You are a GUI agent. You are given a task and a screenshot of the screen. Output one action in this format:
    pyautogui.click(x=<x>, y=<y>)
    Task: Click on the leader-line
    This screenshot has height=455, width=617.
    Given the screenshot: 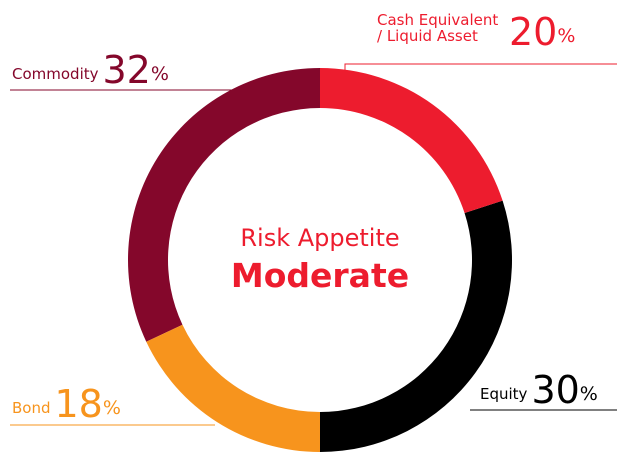 What is the action you would take?
    pyautogui.click(x=480, y=69)
    